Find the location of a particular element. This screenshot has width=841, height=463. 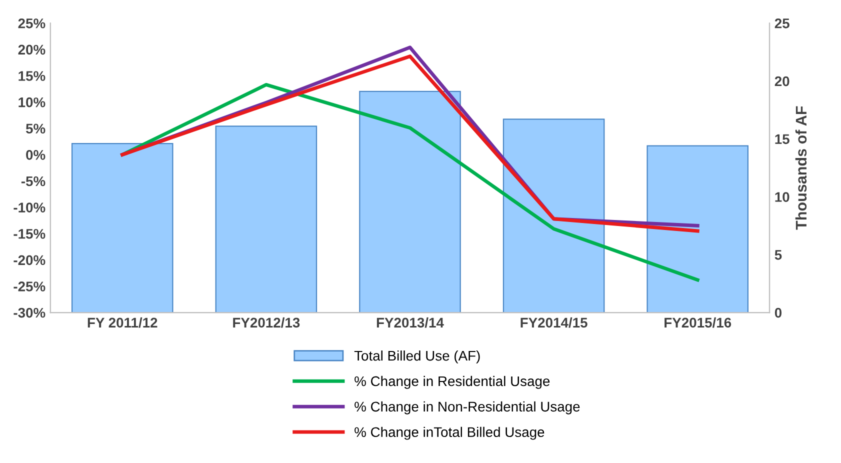

y2-tick-label: 25 is located at coordinates (782, 23).